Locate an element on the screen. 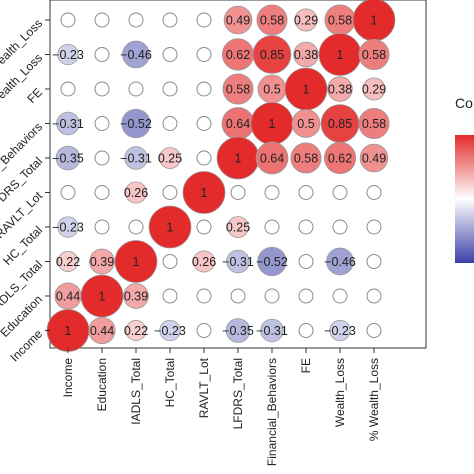 This screenshot has height=474, width=474. x-tick-label: Education is located at coordinates (102, 384).